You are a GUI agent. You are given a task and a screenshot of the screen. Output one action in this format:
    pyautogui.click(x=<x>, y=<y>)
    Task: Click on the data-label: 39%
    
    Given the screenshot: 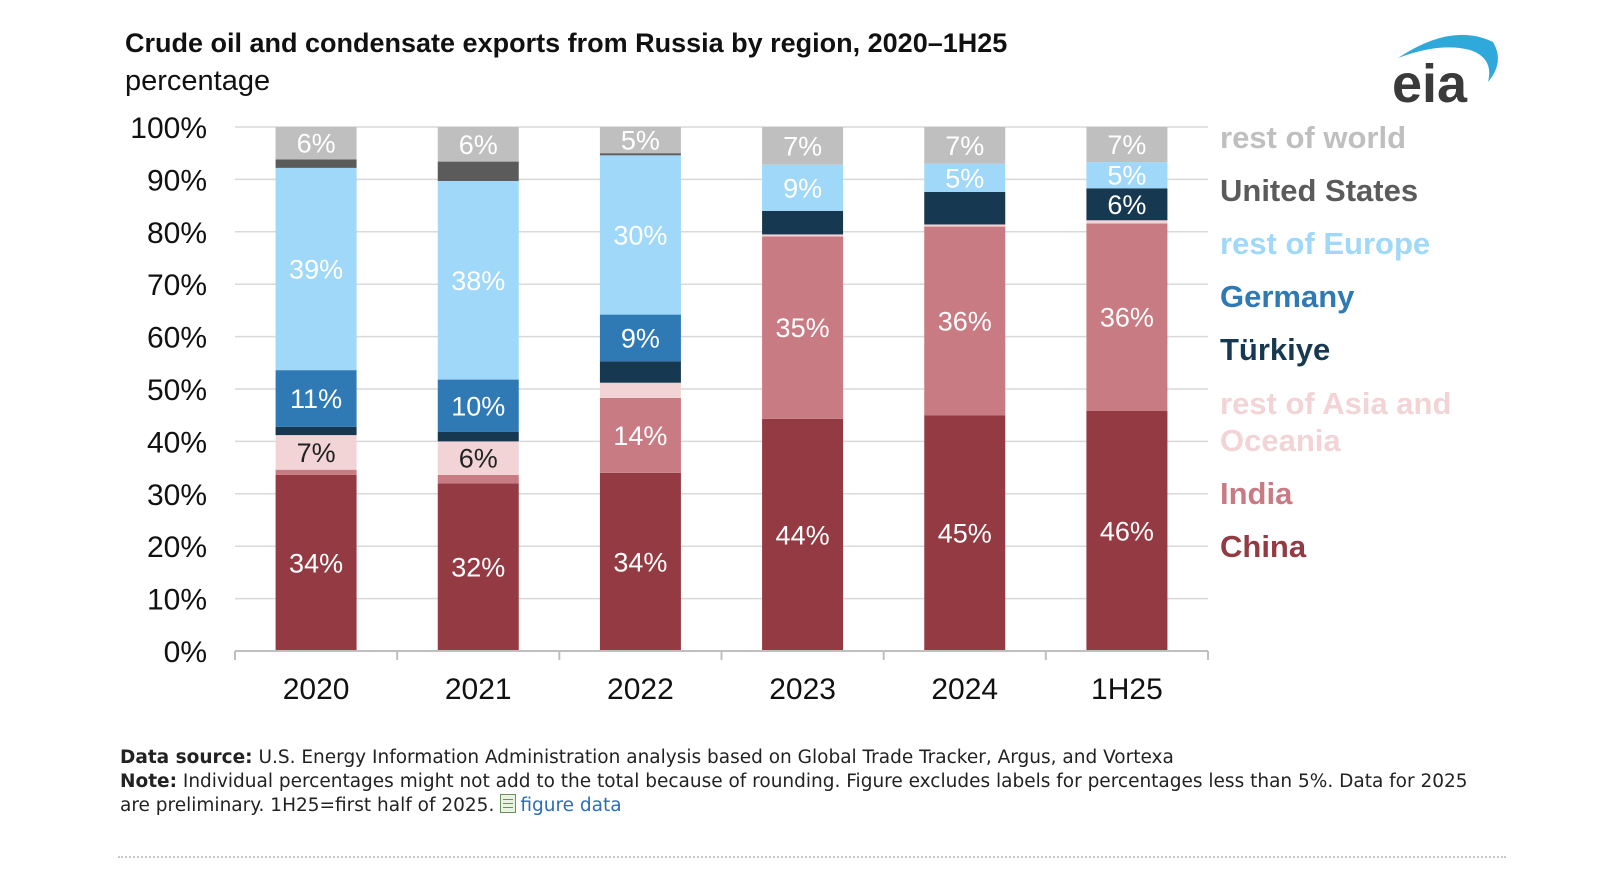 What is the action you would take?
    pyautogui.click(x=316, y=270)
    